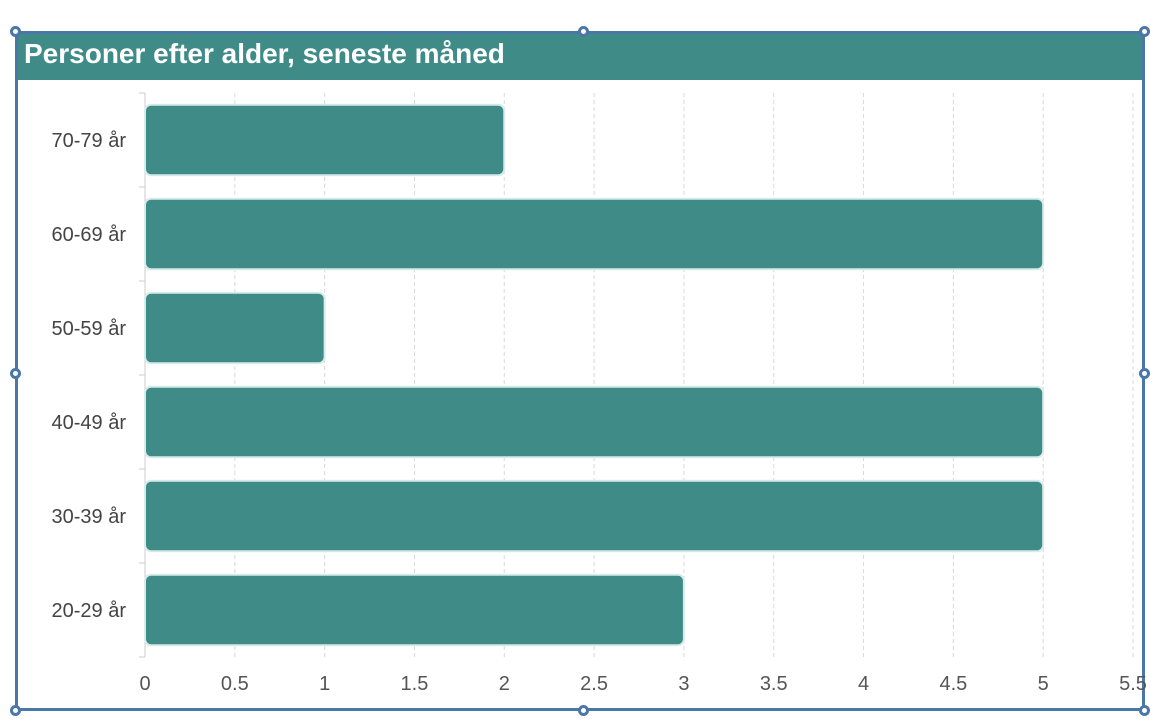  What do you see at coordinates (1144, 31) in the screenshot?
I see `resize-handle-top-right` at bounding box center [1144, 31].